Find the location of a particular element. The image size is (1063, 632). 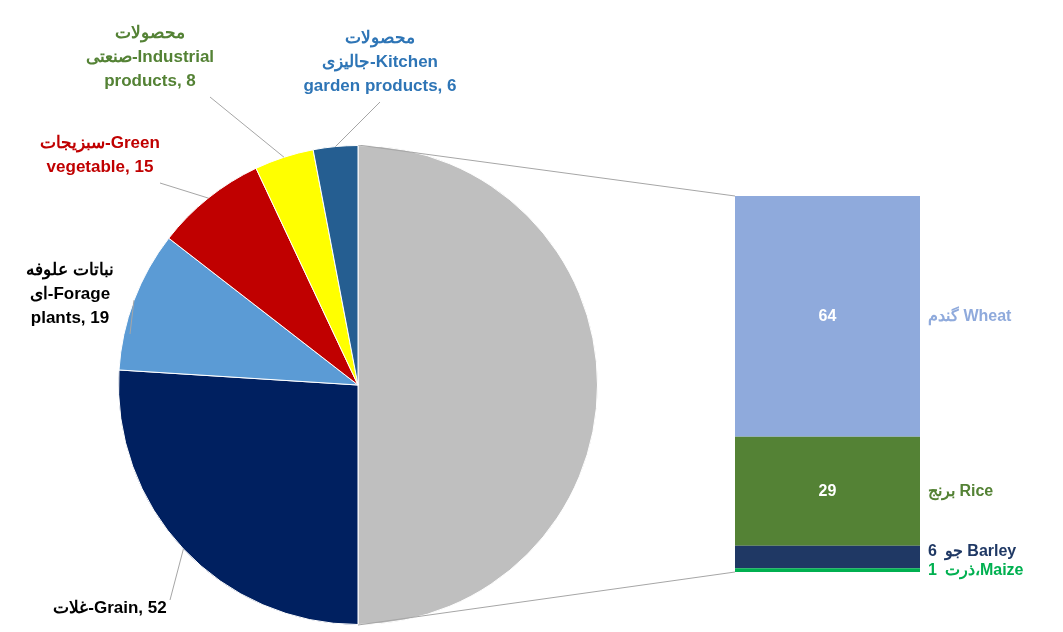

slice-label: غلات-Grain, 52 is located at coordinates (110, 608).